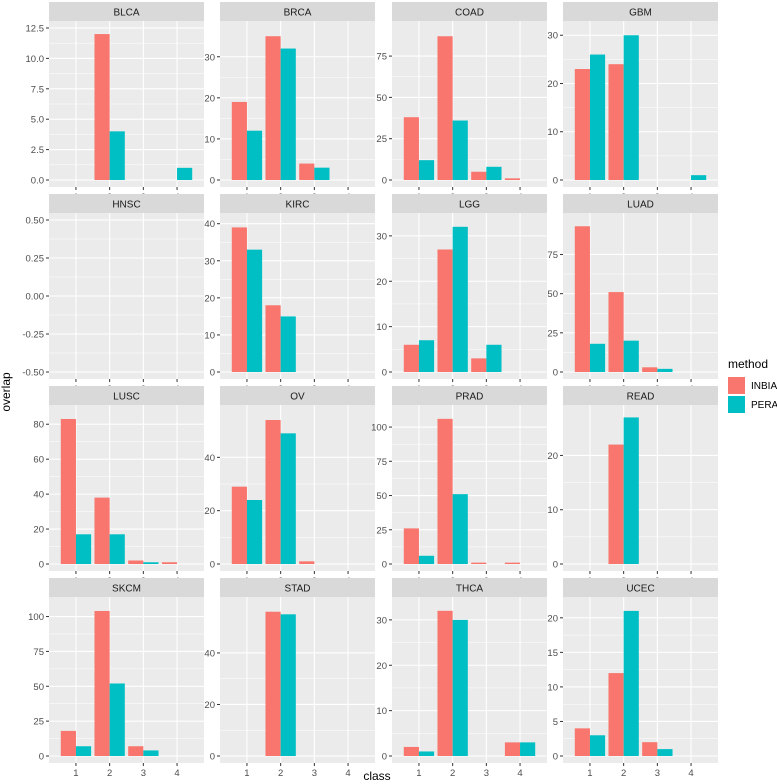 The height and width of the screenshot is (784, 777). I want to click on facet-stad: STAD 0 20 40 1 2 3 4, so click(289, 678).